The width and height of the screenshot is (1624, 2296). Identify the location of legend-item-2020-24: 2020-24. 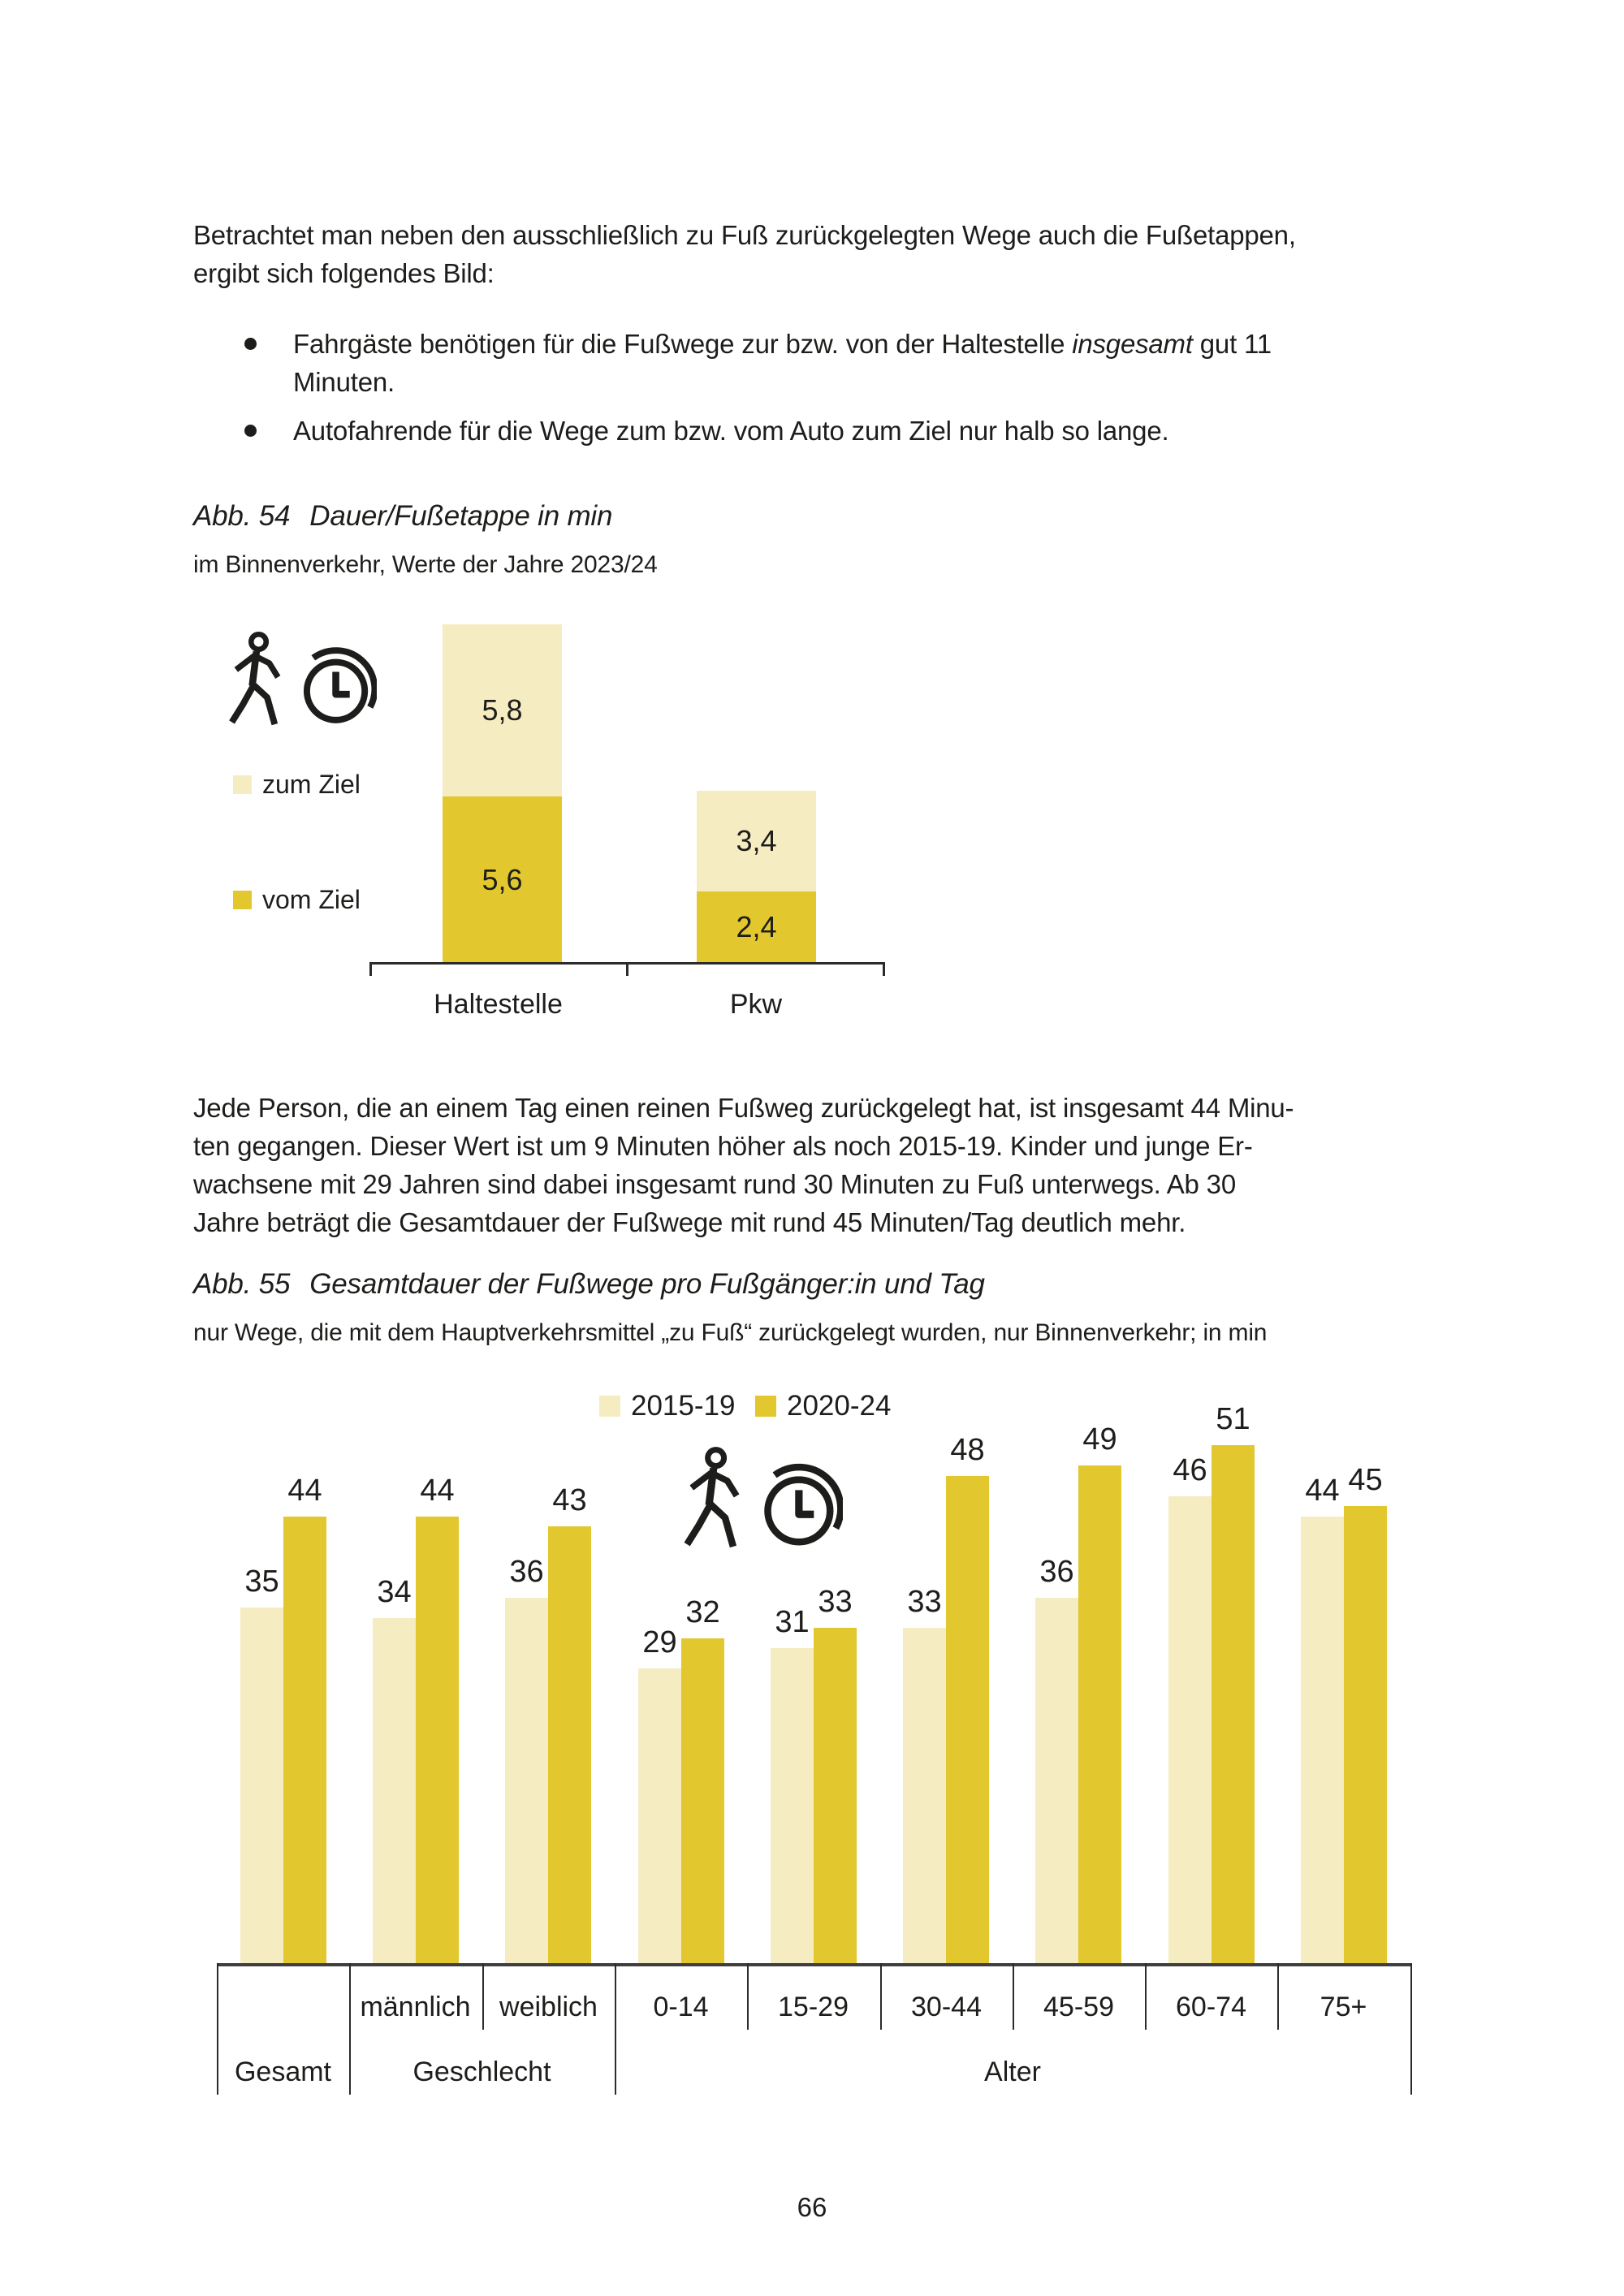
(823, 1406).